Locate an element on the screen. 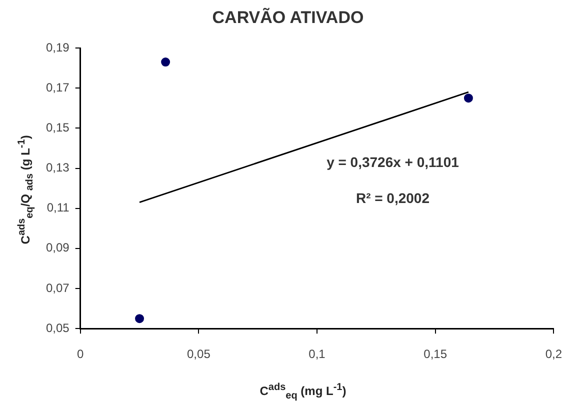 This screenshot has width=576, height=416. annotation: y = 0,3726x + 0,1101 is located at coordinates (393, 162).